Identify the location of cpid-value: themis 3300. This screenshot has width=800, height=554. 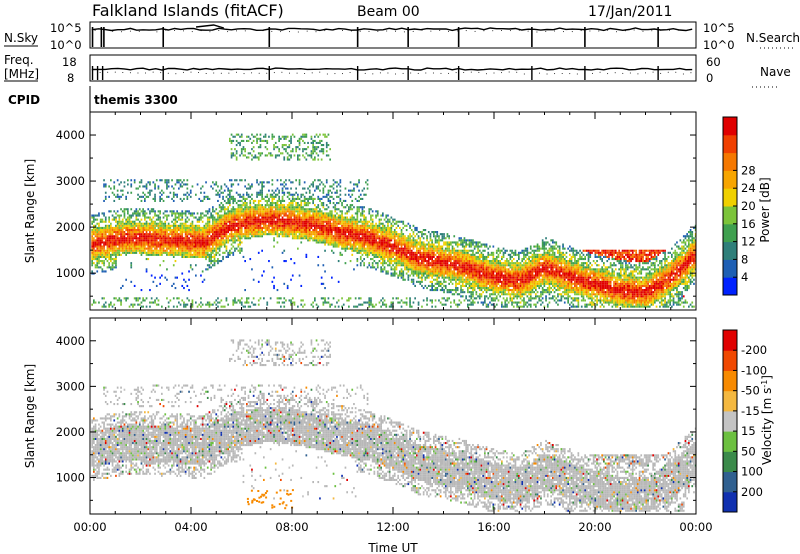
(136, 100).